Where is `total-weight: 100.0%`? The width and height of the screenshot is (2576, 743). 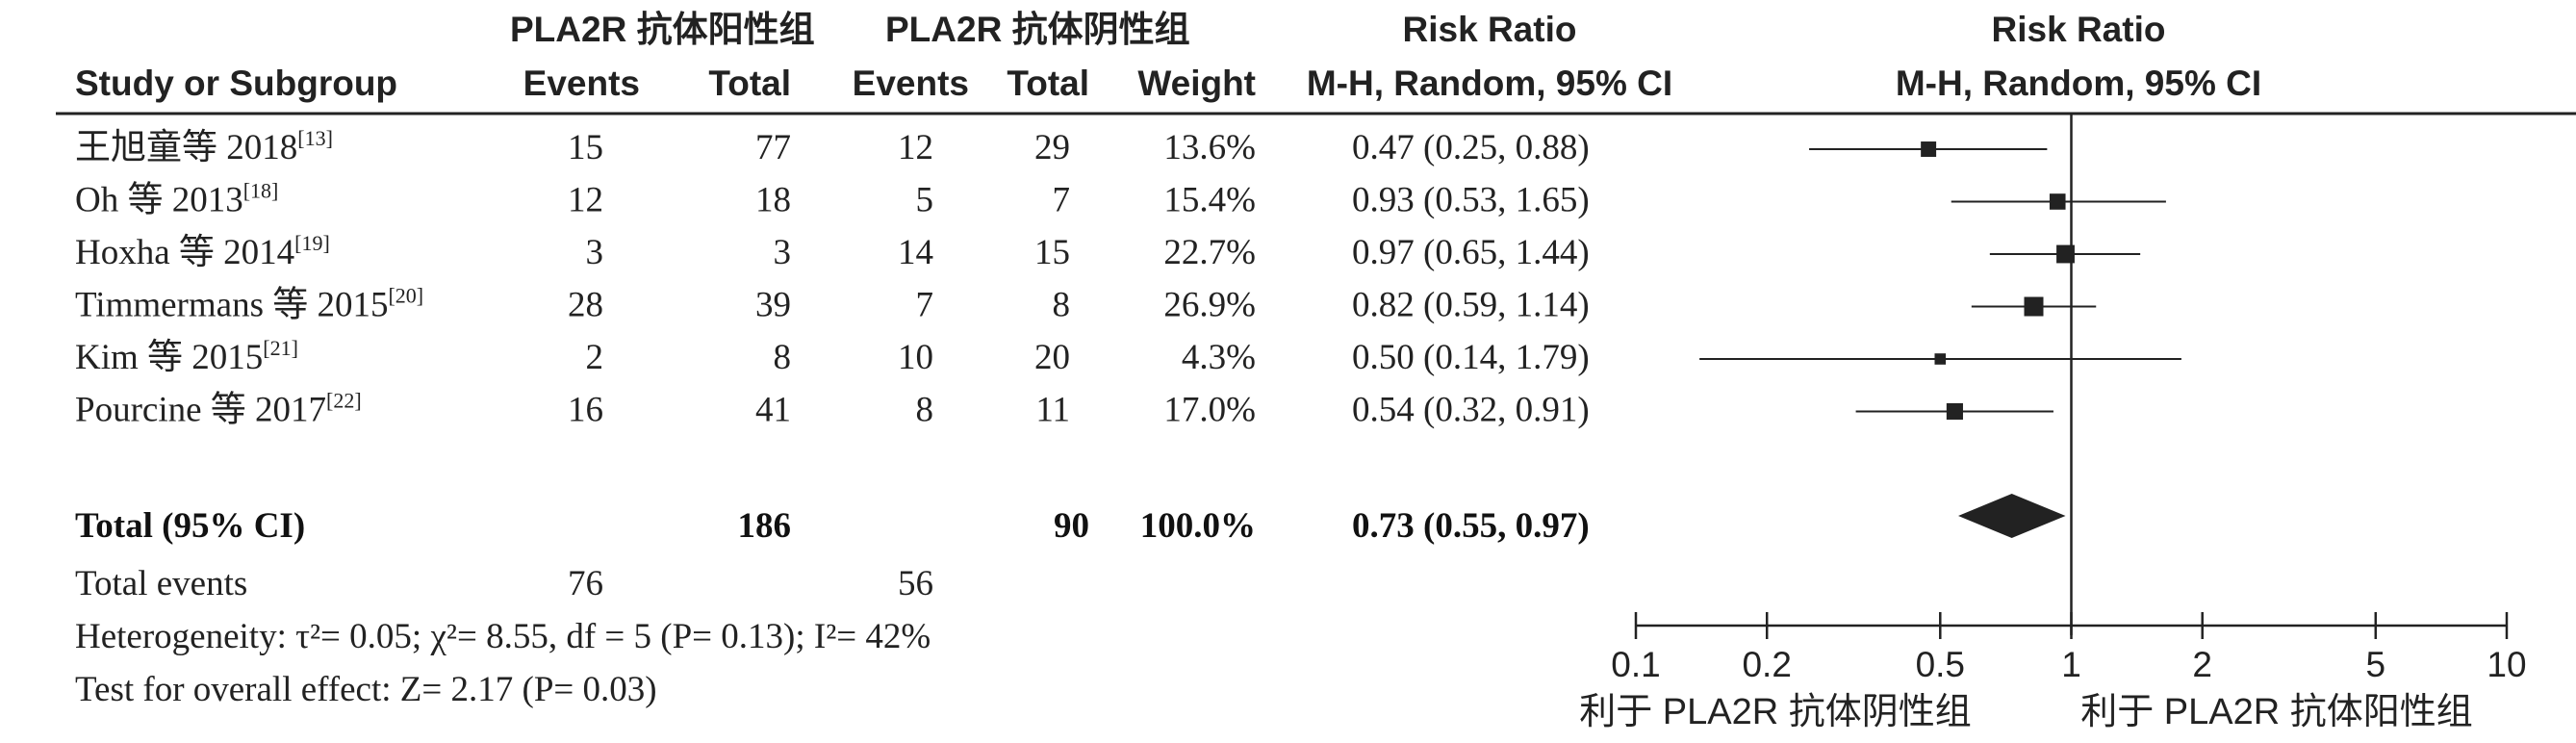
total-weight: 100.0% is located at coordinates (1198, 526).